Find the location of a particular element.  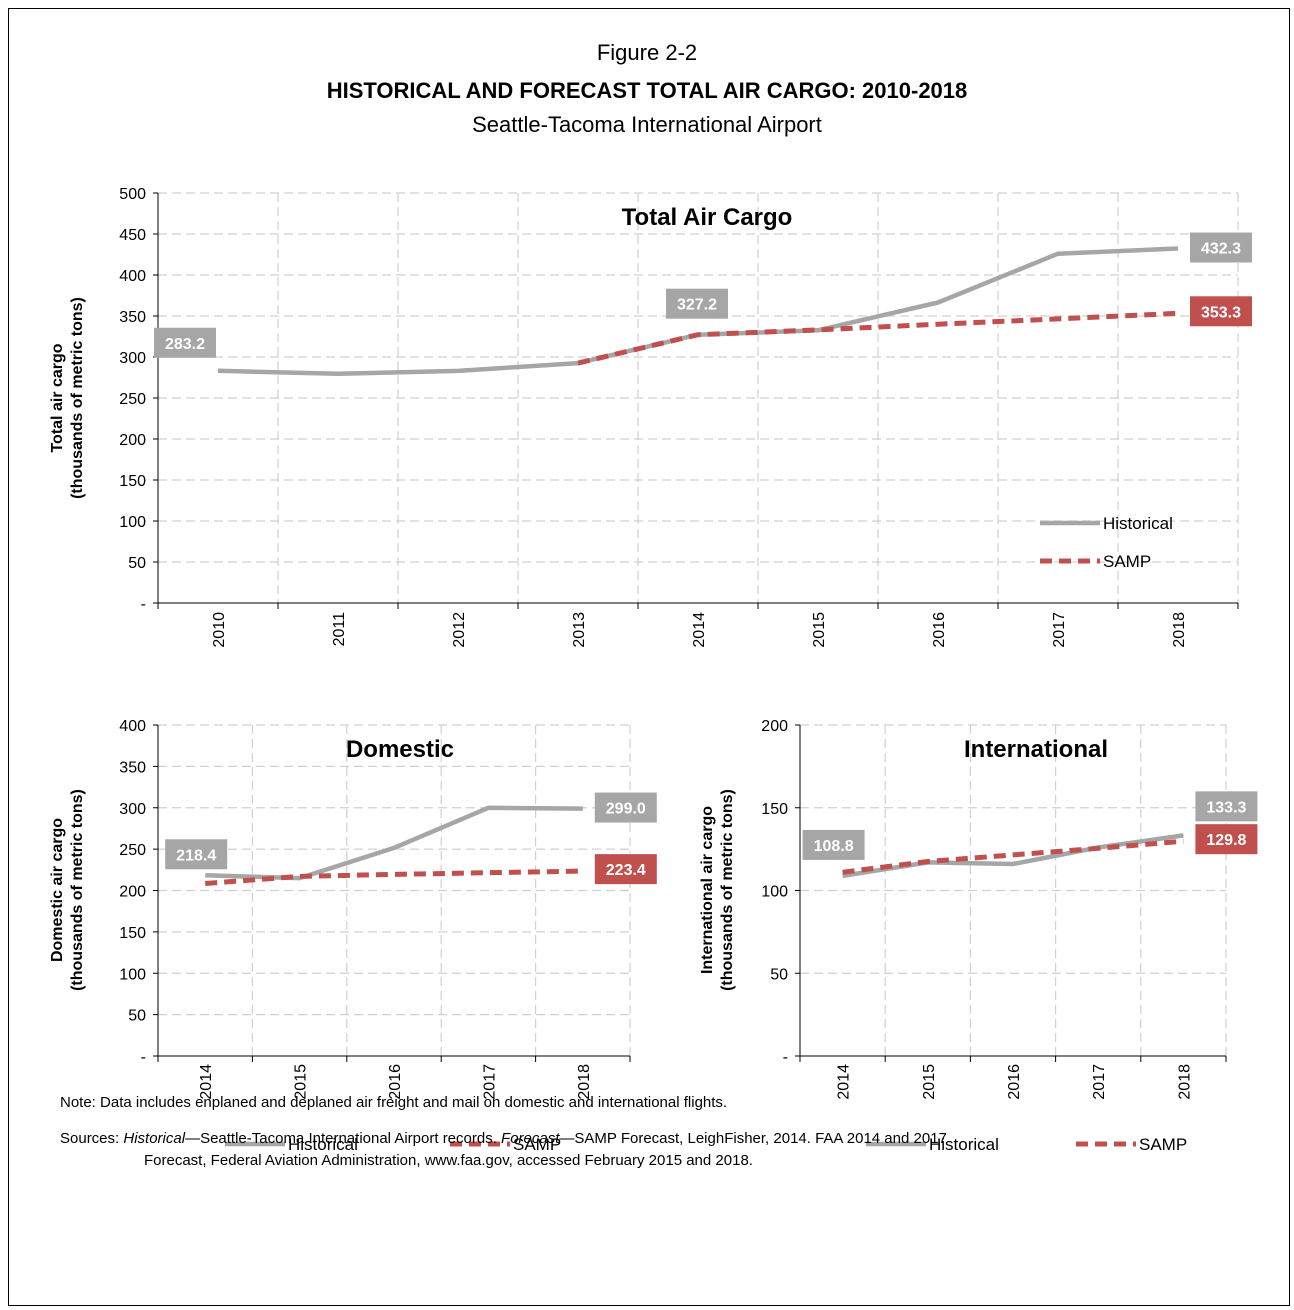

figure-label: Figure 2-2 is located at coordinates (647, 52).